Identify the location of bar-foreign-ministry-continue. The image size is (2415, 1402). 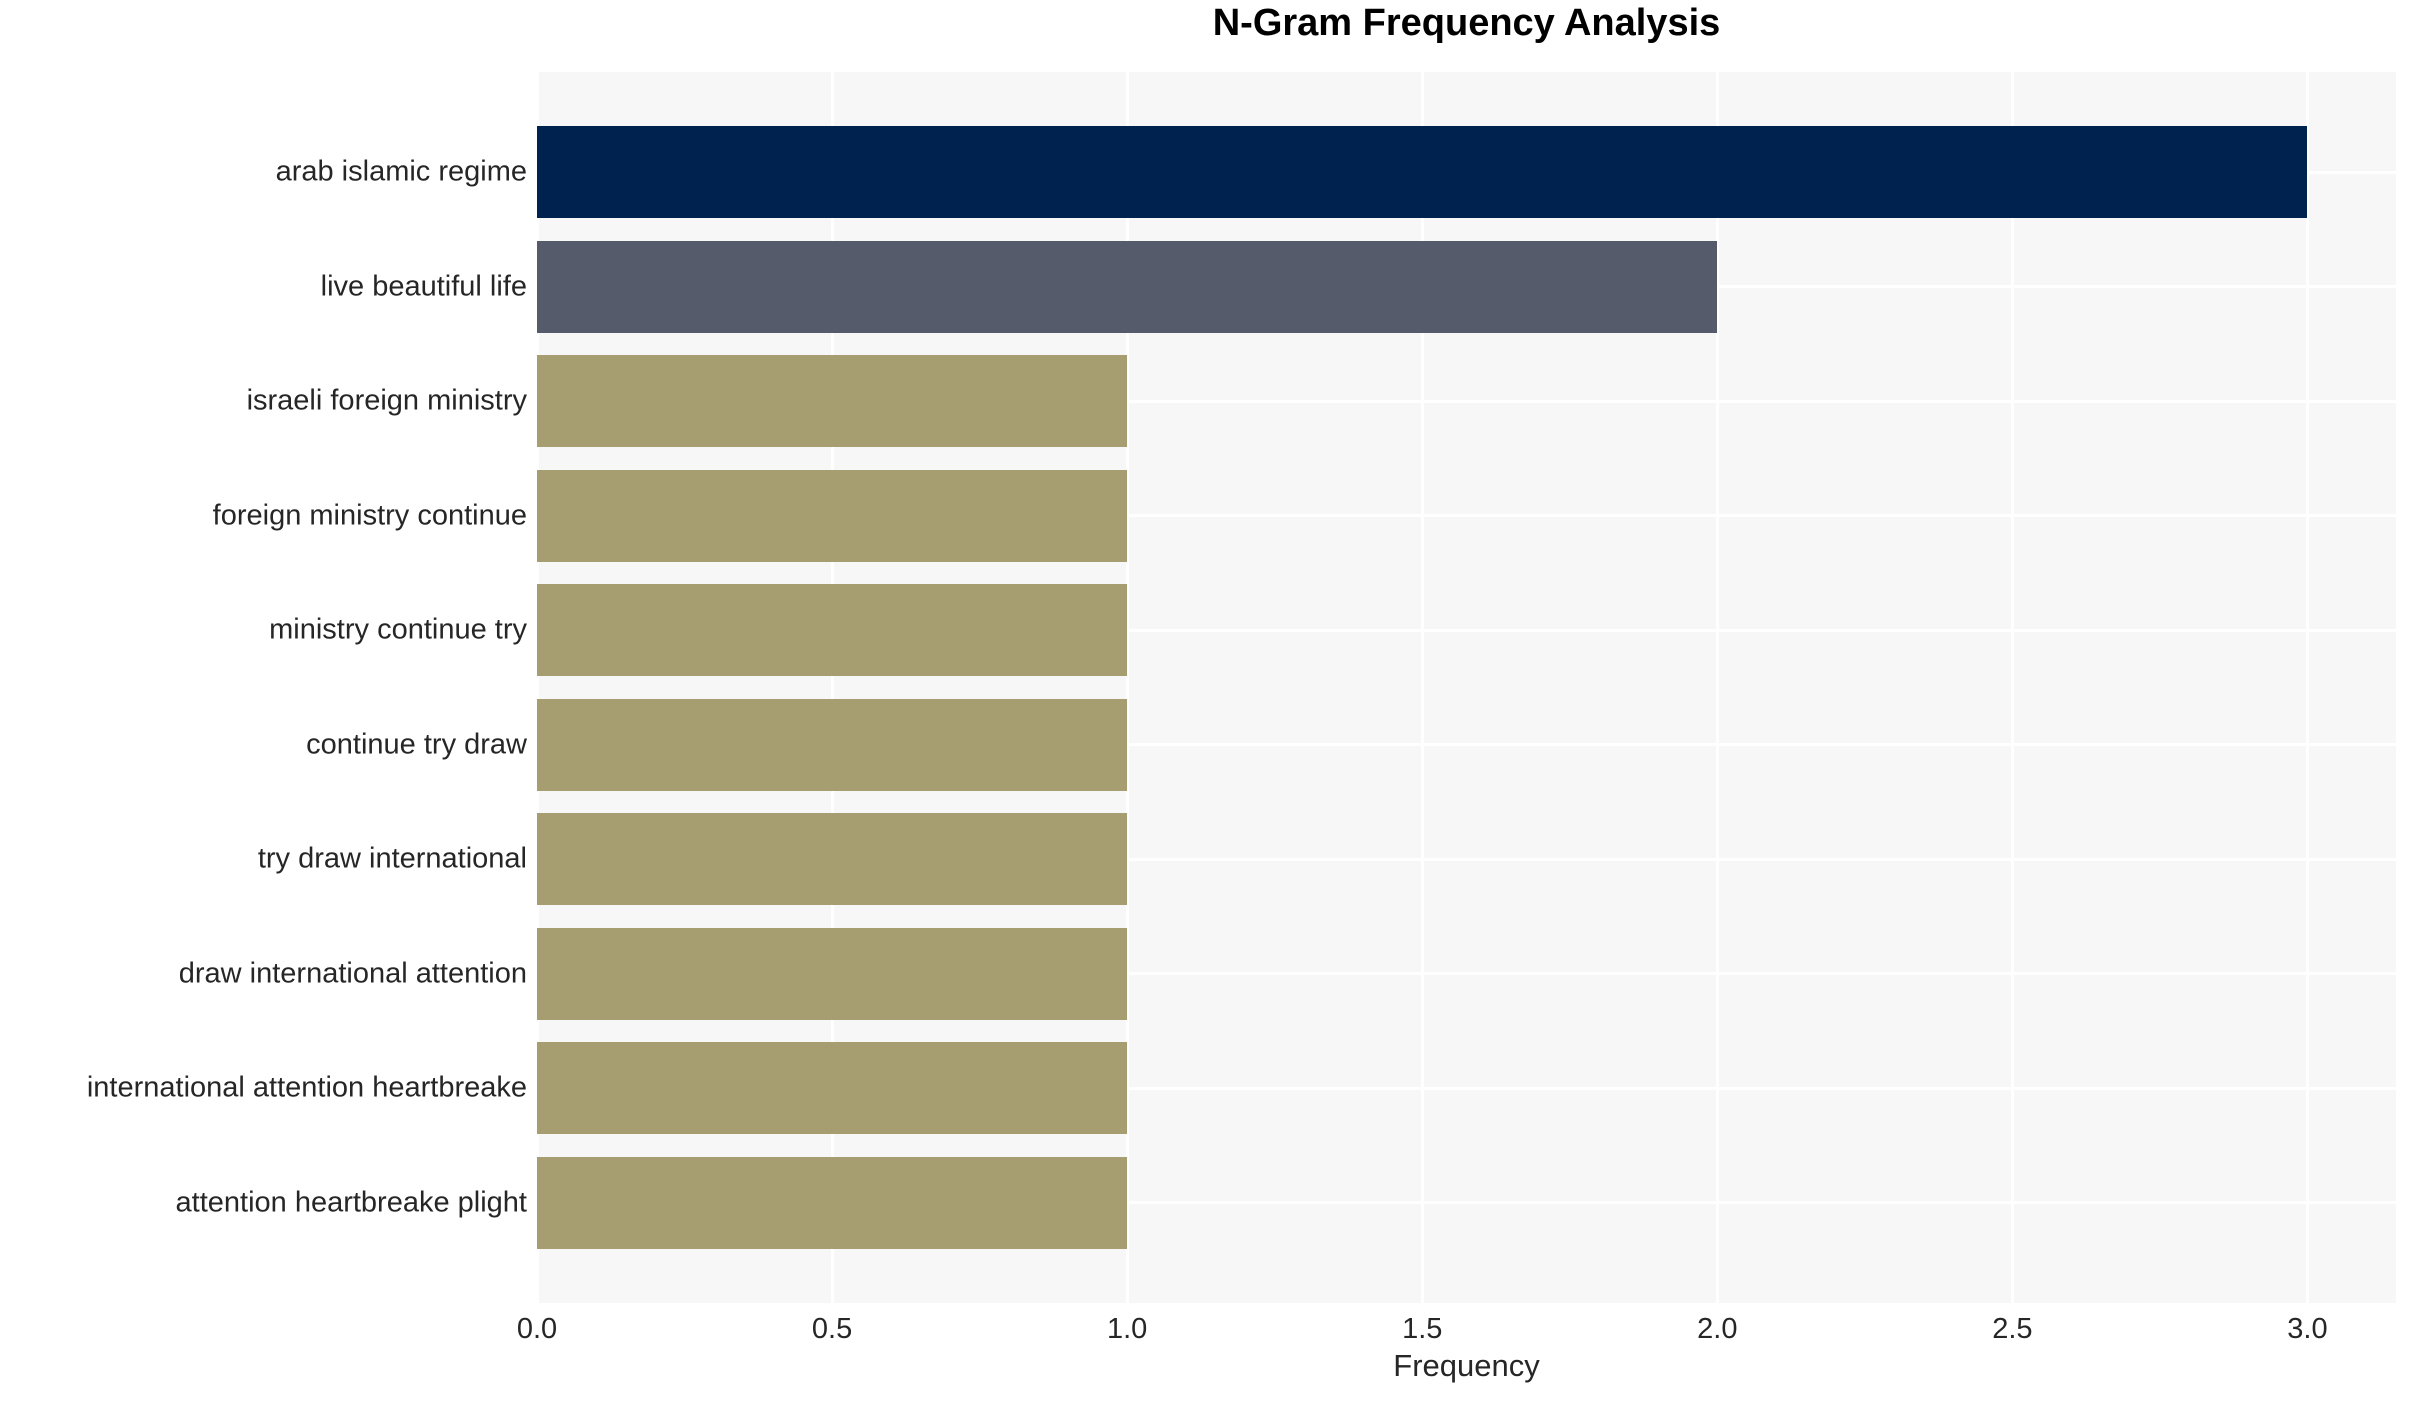
(832, 515).